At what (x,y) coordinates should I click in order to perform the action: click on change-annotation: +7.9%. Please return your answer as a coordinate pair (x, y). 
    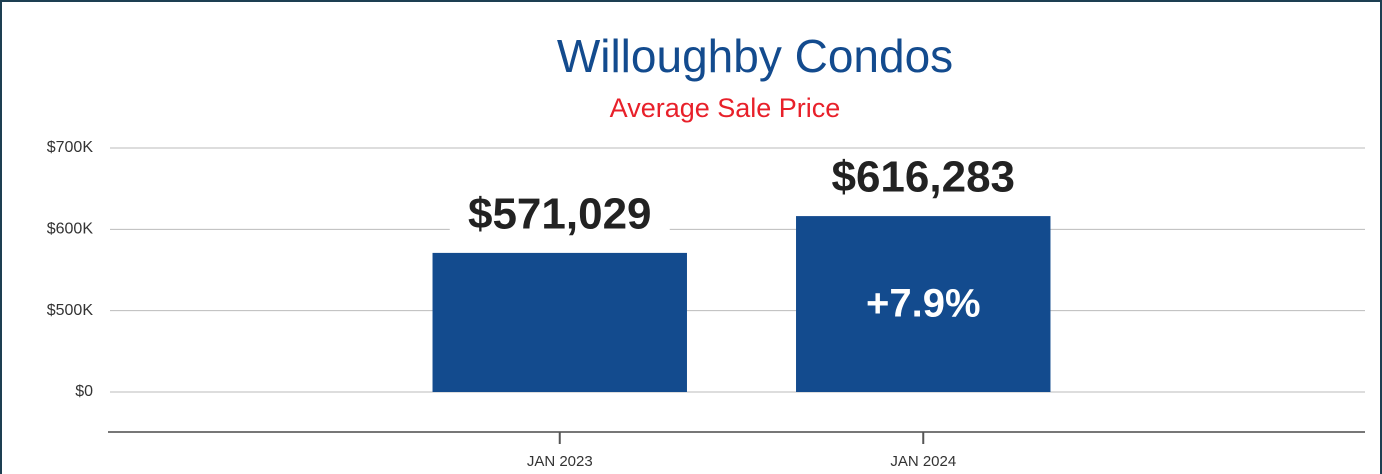
    Looking at the image, I should click on (923, 304).